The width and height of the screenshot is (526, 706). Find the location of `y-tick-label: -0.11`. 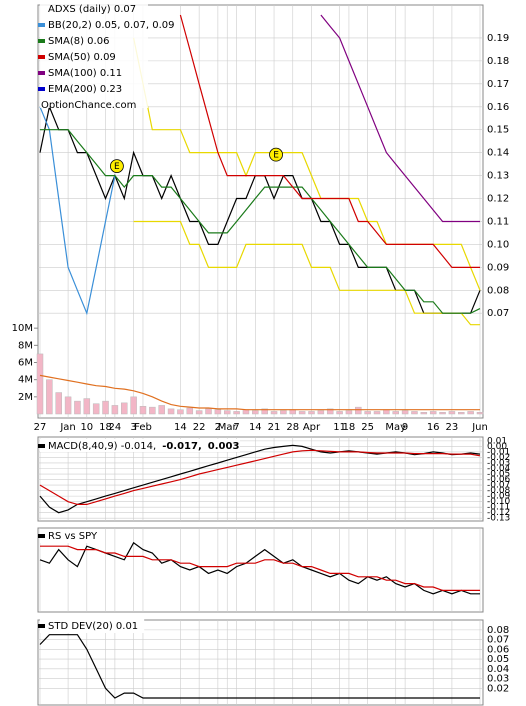

y-tick-label: -0.11 is located at coordinates (498, 508).